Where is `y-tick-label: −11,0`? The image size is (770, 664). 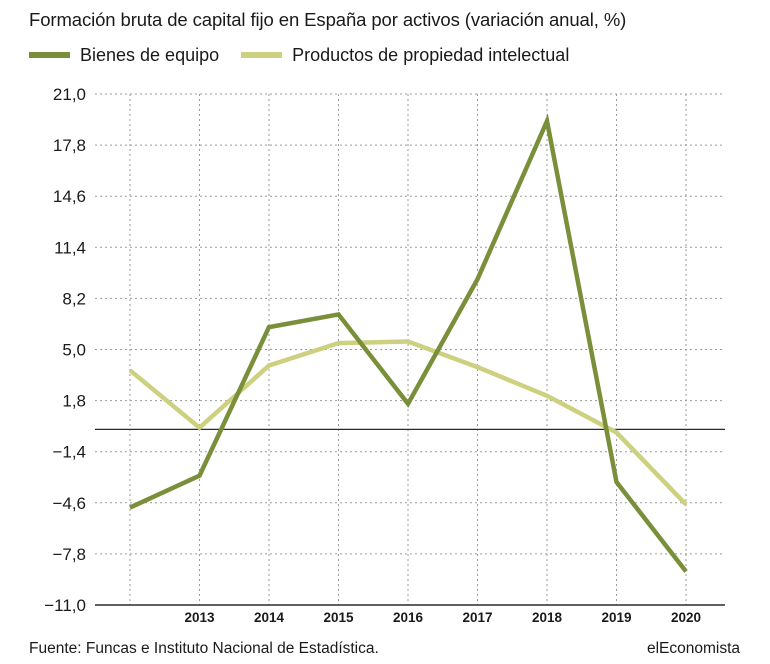
y-tick-label: −11,0 is located at coordinates (65, 605).